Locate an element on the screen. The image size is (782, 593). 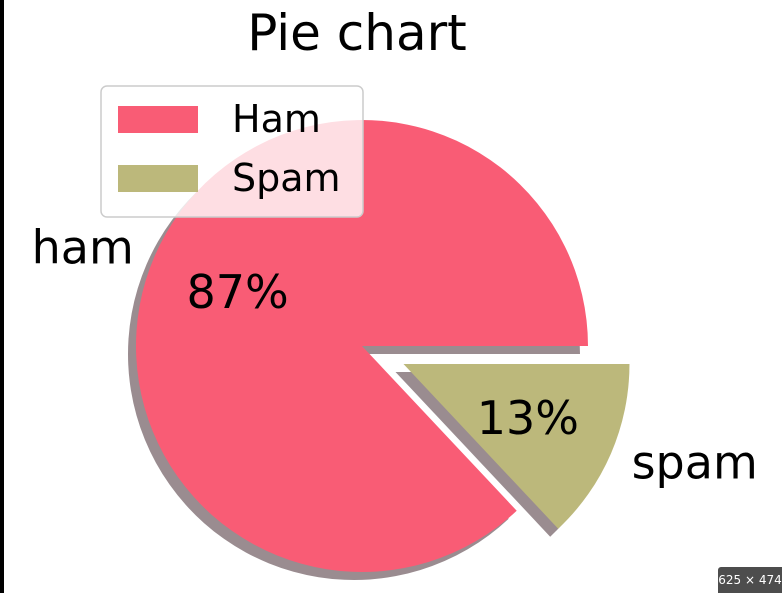
pct-label-spam: 13% is located at coordinates (528, 418).